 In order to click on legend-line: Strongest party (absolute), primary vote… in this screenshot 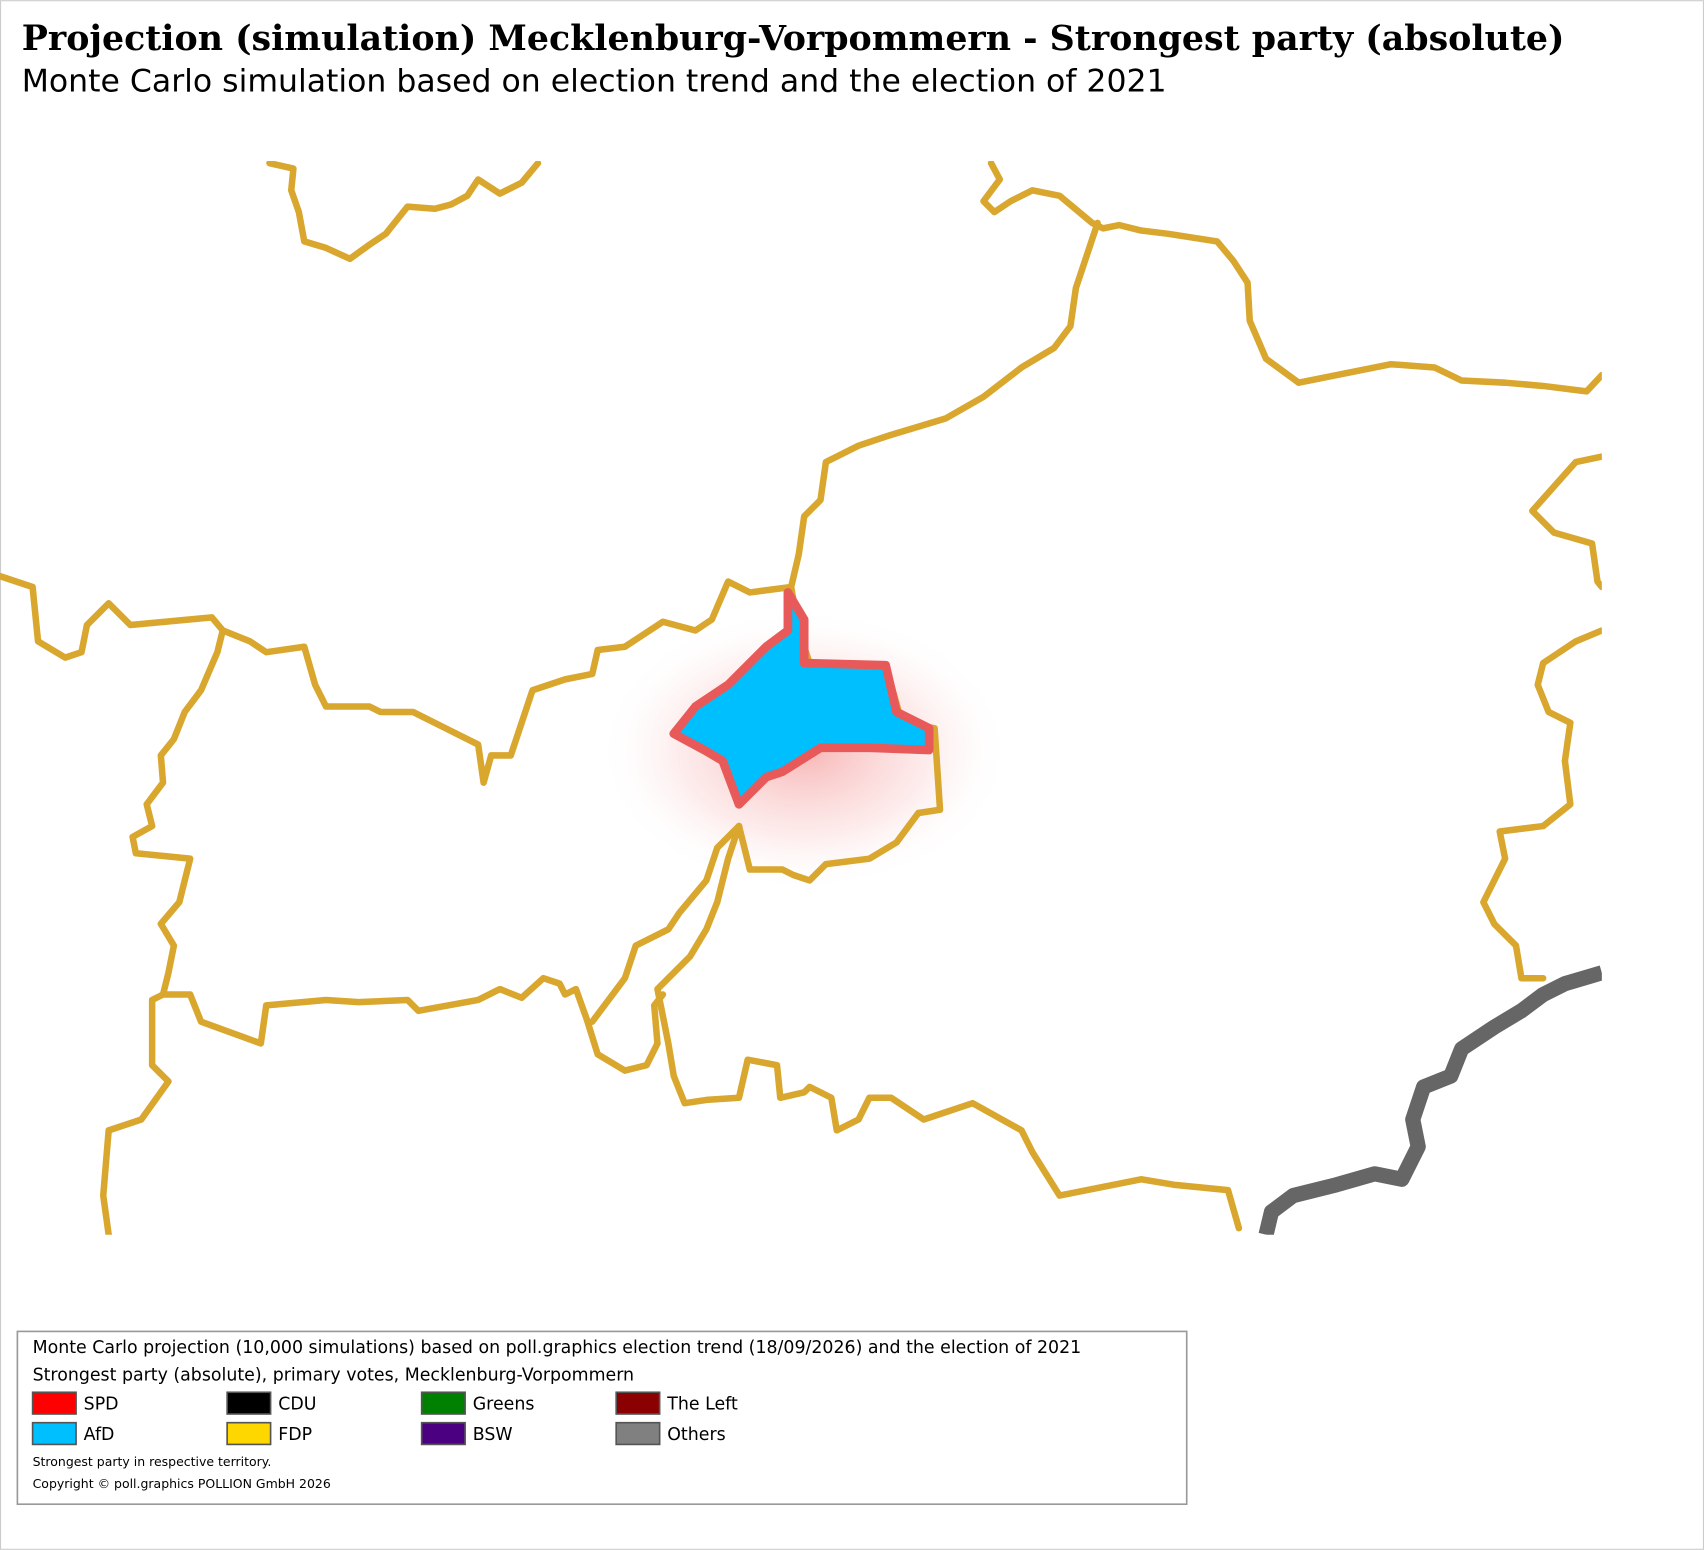, I will do `click(333, 1375)`.